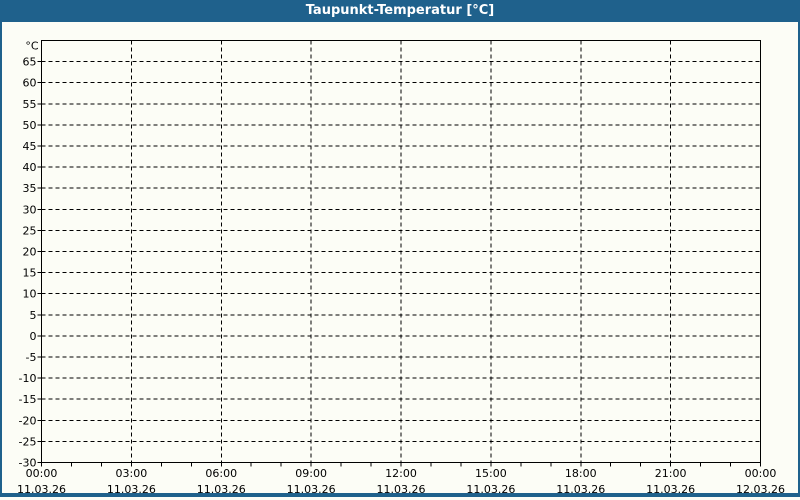  I want to click on y-axis-tick-label: -15, so click(28, 399).